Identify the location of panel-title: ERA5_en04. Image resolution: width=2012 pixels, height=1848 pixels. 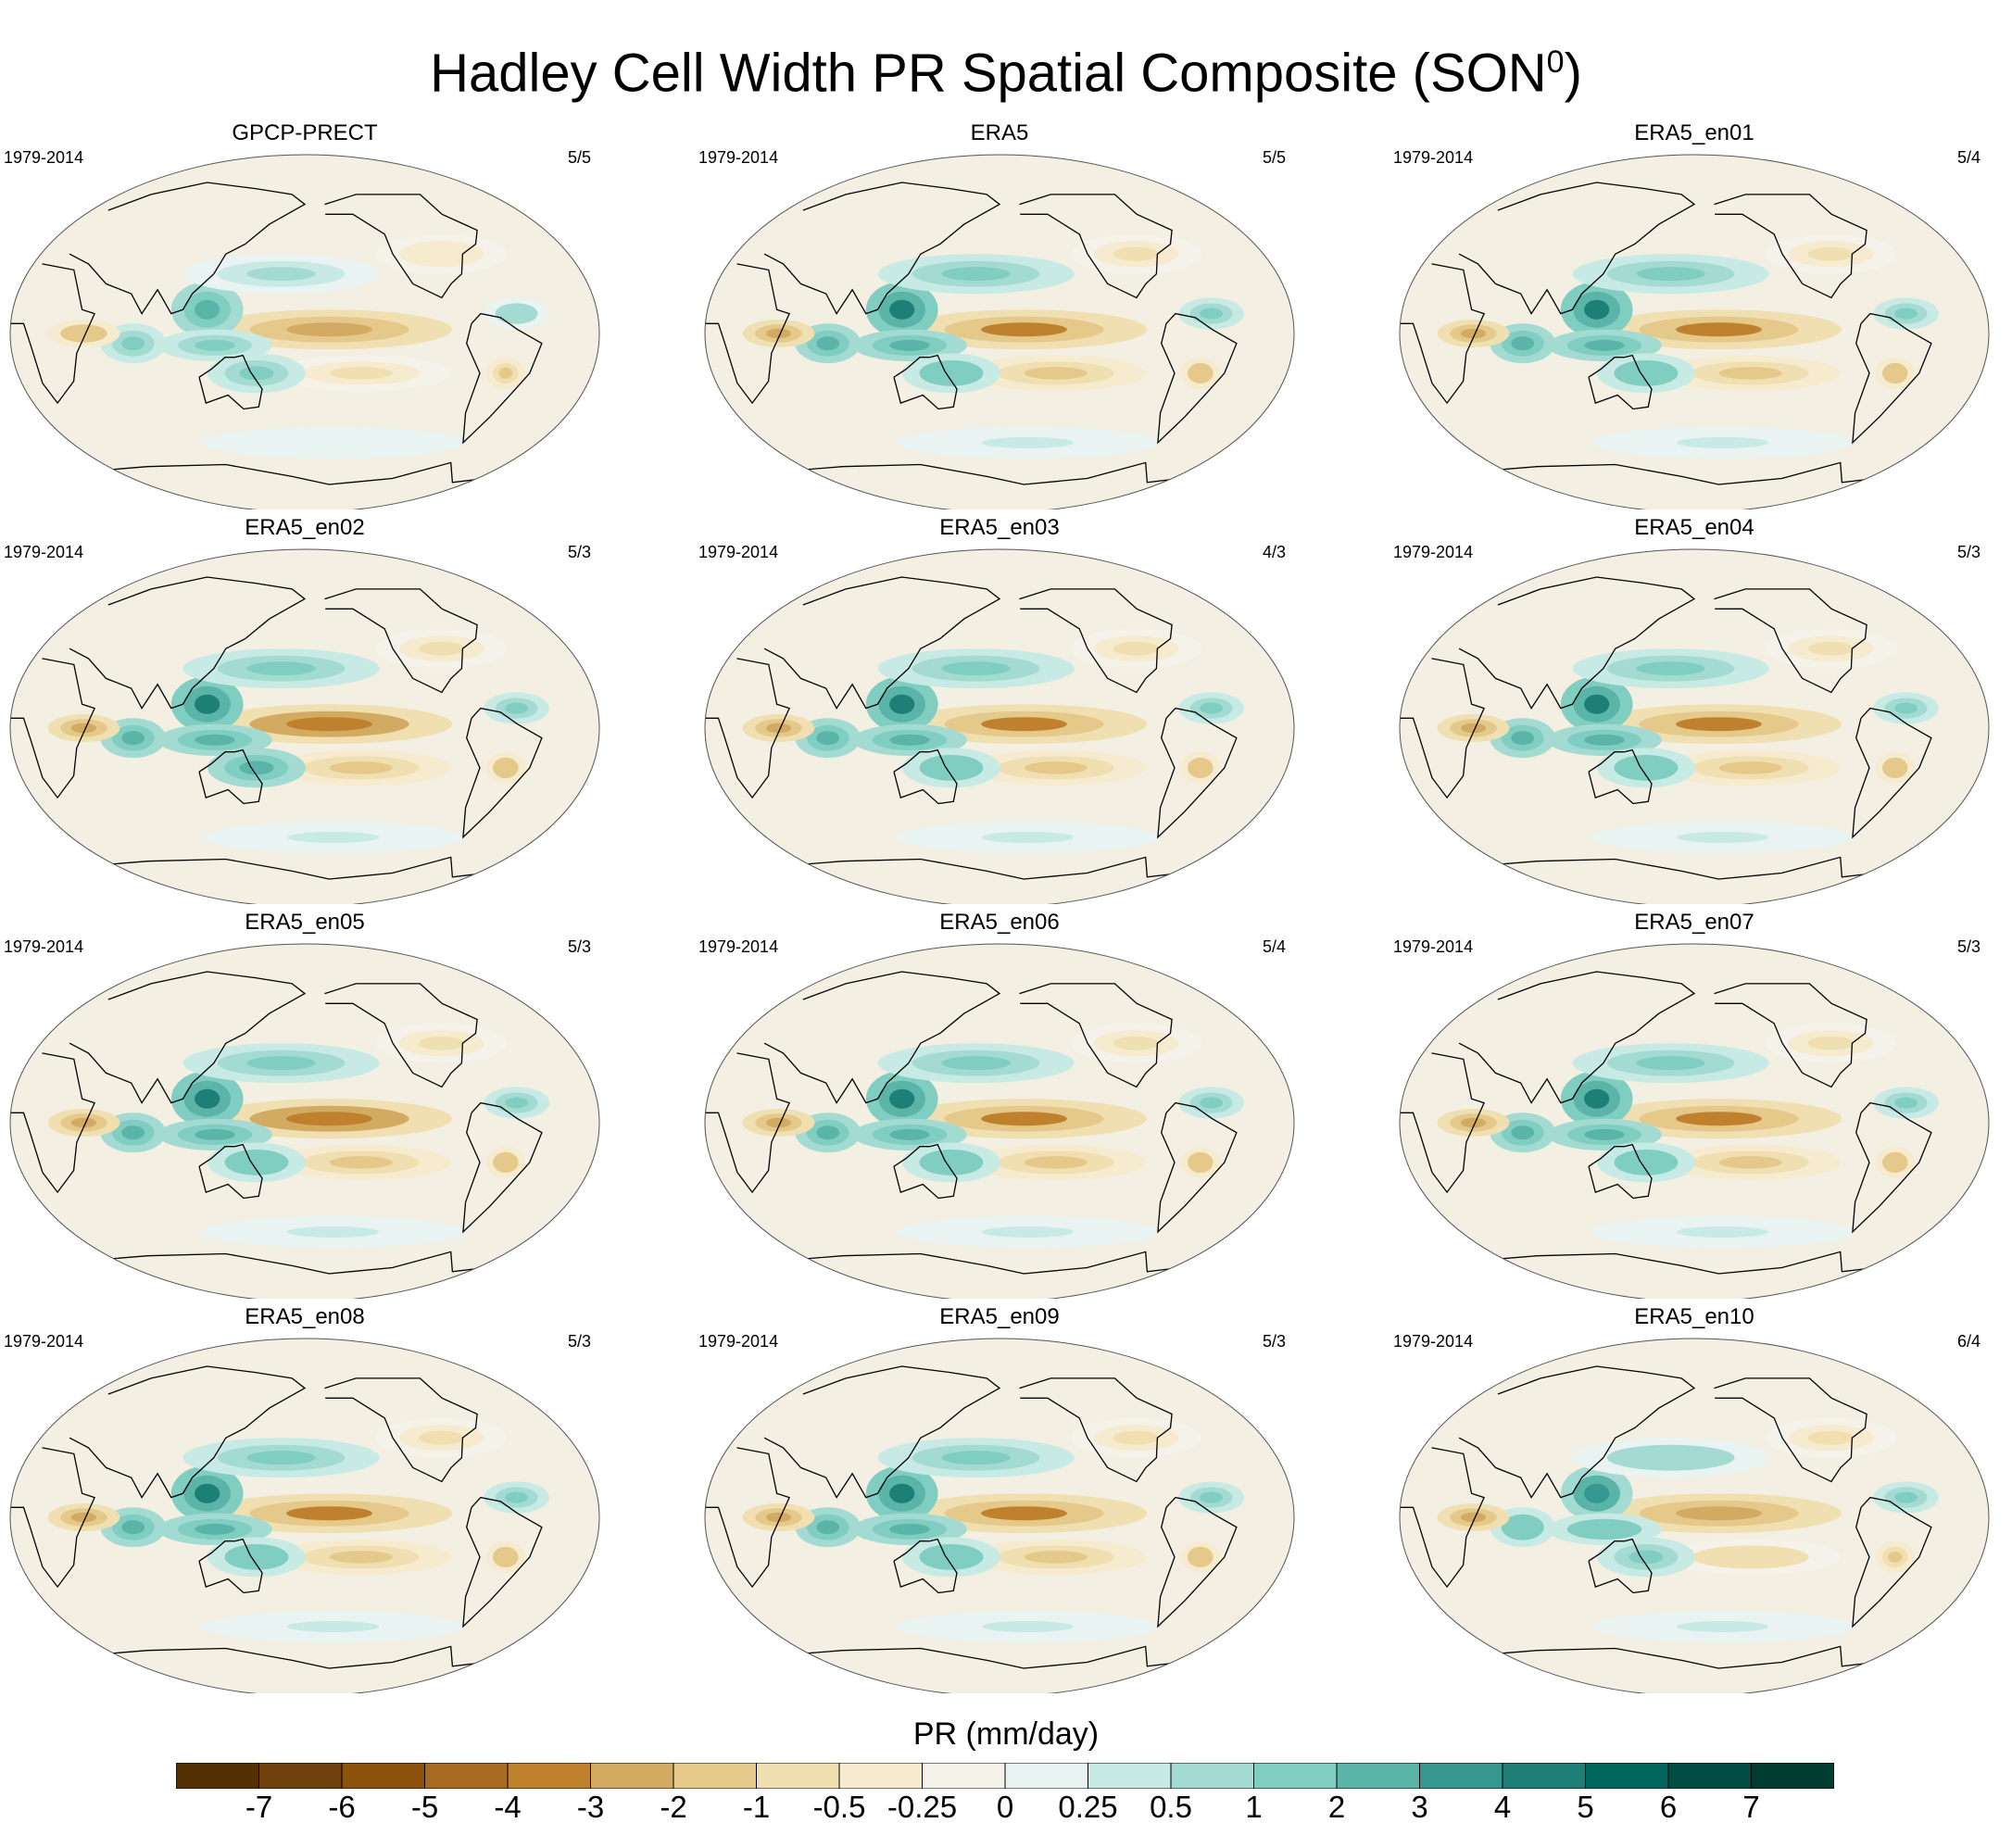
(1694, 527).